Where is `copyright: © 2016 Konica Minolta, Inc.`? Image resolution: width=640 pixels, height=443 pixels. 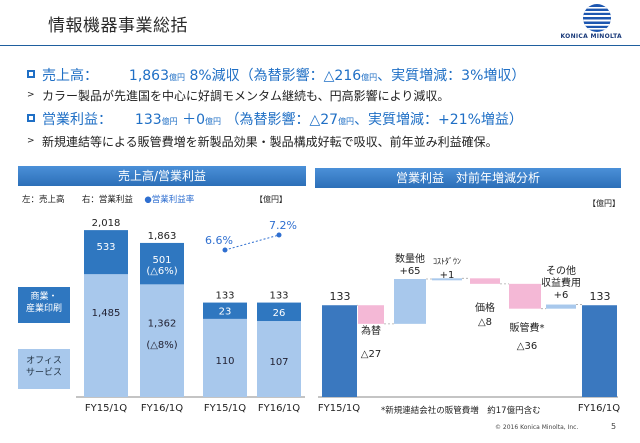
copyright: © 2016 Konica Minolta, Inc. is located at coordinates (537, 427).